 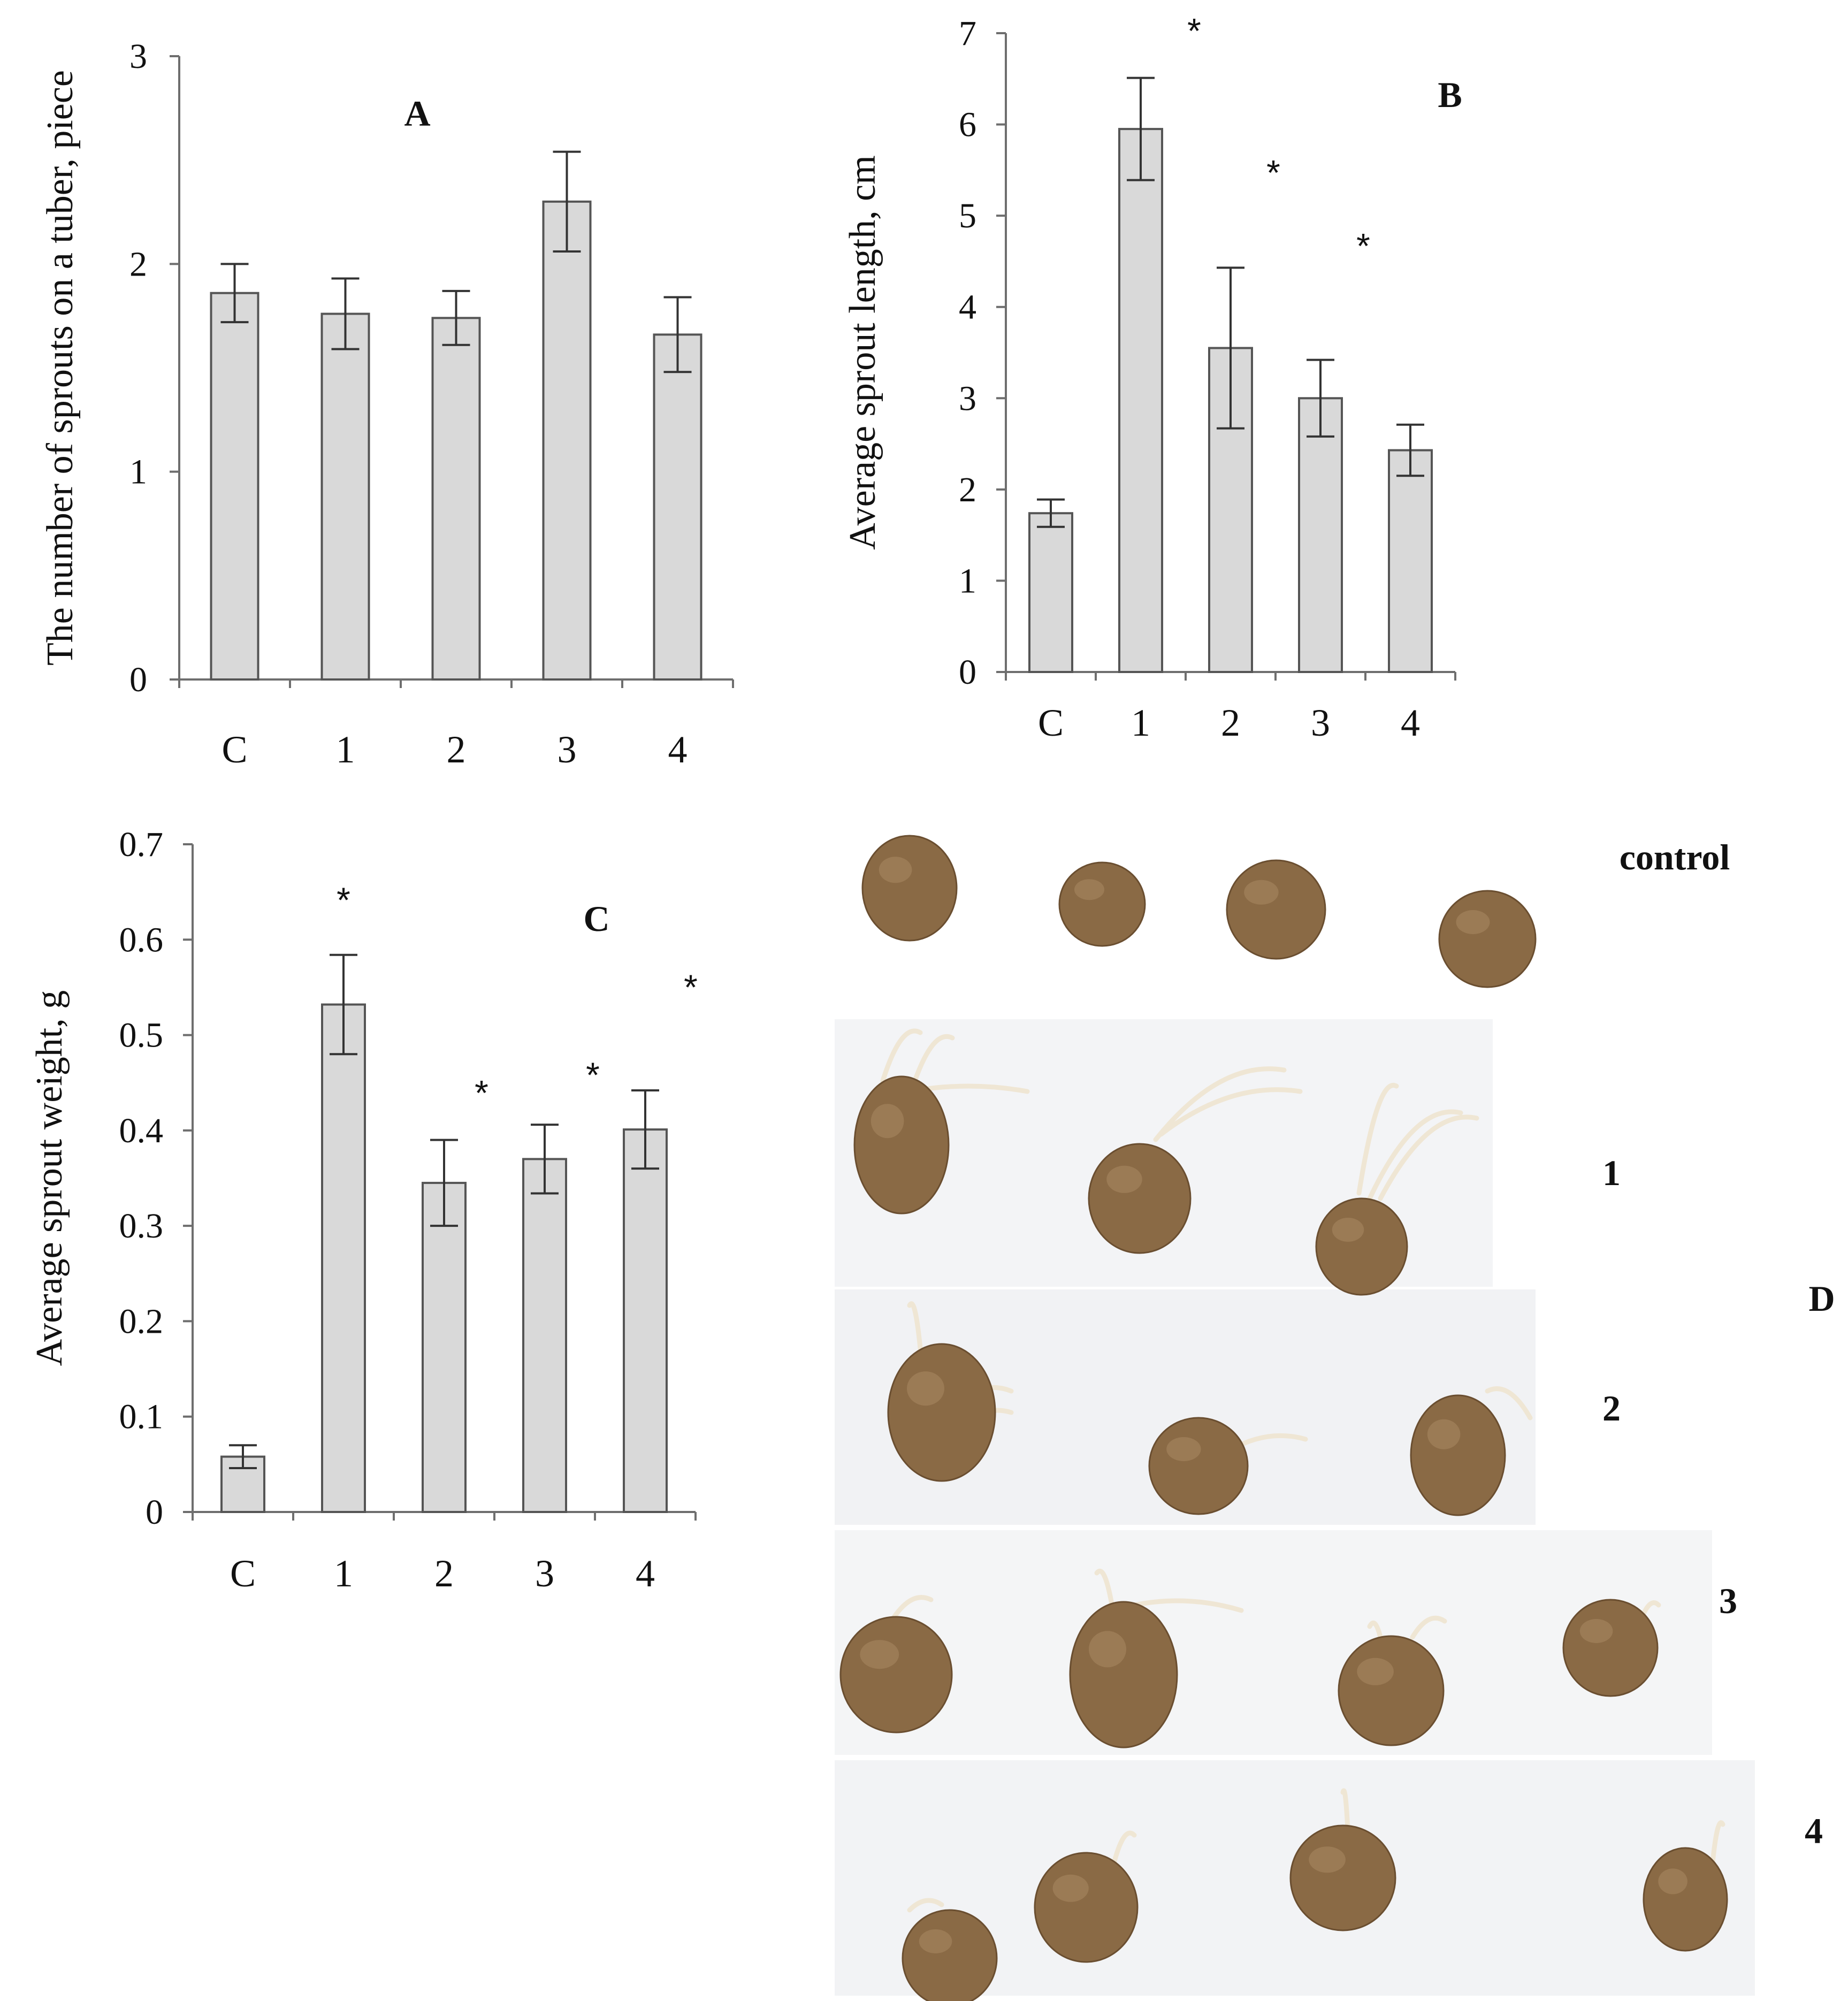 What do you see at coordinates (141, 1226) in the screenshot?
I see `y-tick-label: 0.3` at bounding box center [141, 1226].